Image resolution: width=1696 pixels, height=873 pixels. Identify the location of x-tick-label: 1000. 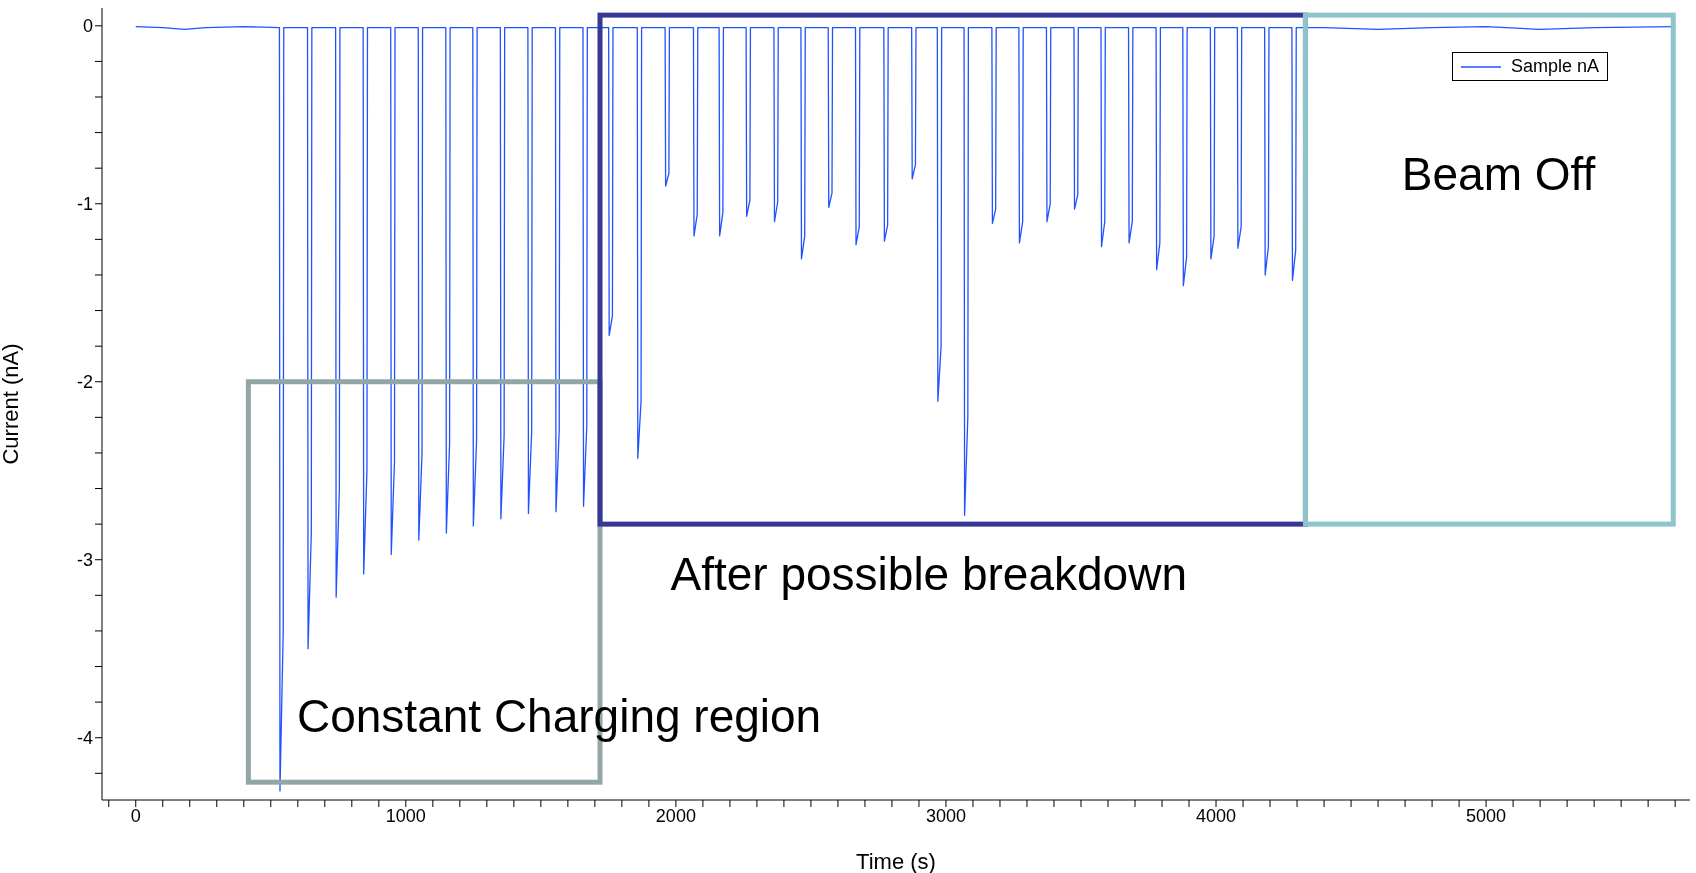
(405, 815).